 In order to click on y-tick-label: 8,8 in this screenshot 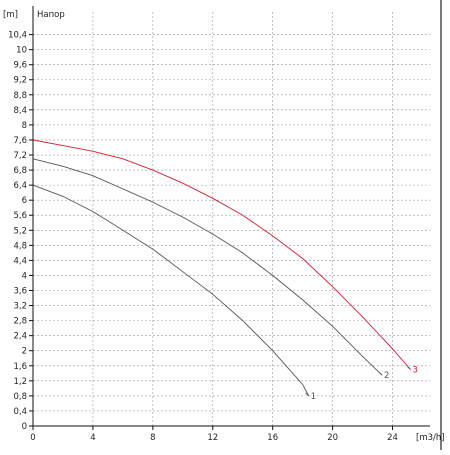, I will do `click(20, 96)`.